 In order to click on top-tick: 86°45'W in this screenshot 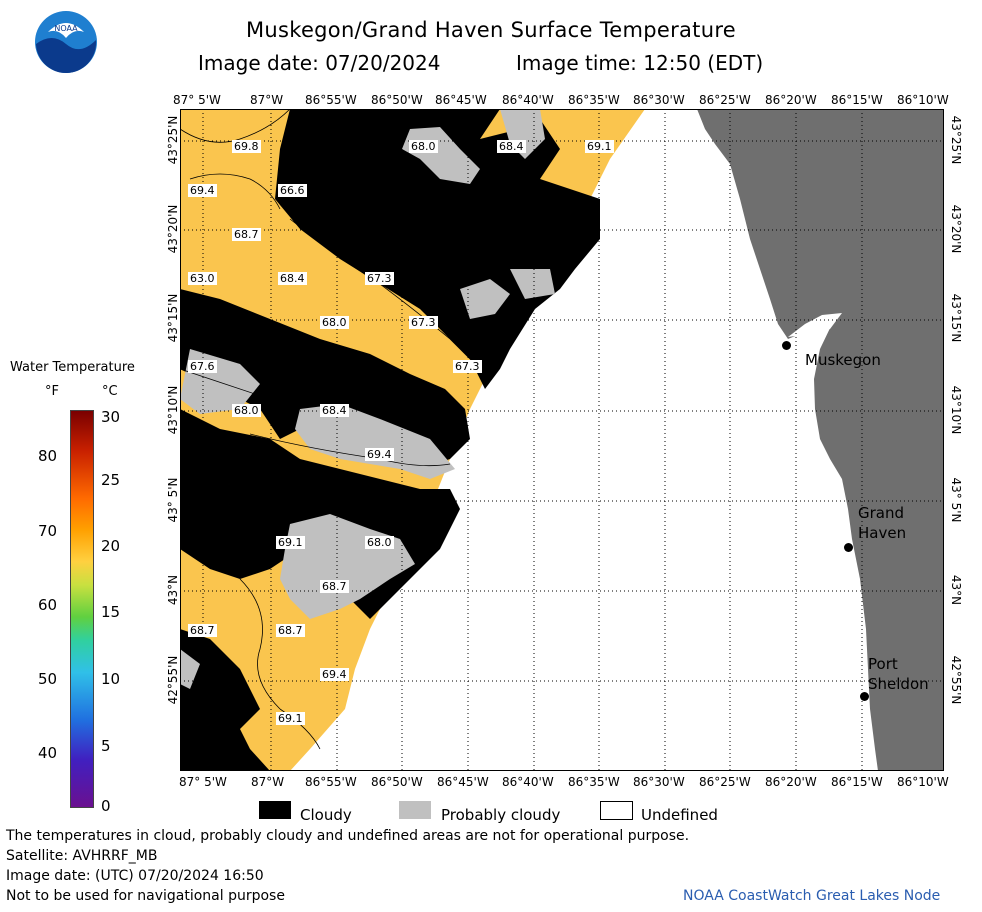, I will do `click(461, 100)`.